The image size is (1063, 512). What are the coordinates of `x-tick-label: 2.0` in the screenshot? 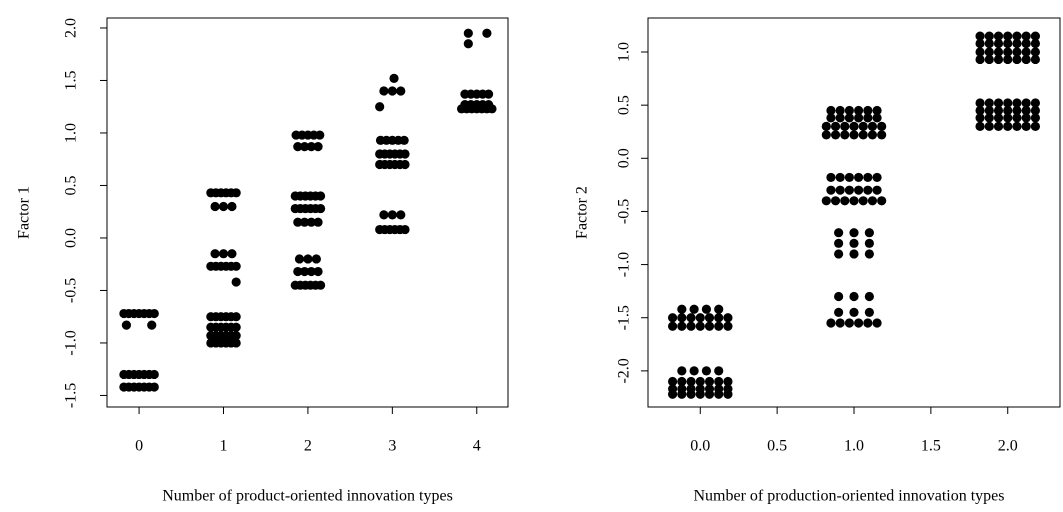 It's located at (1008, 446).